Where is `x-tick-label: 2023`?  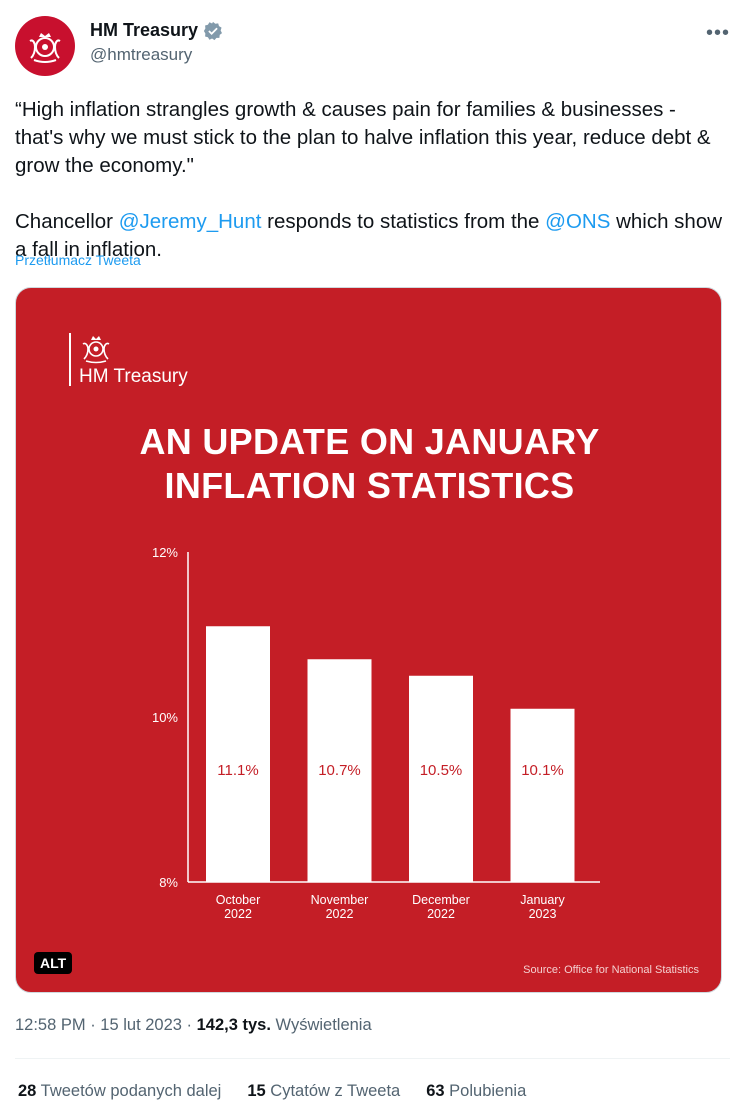
x-tick-label: 2023 is located at coordinates (543, 914).